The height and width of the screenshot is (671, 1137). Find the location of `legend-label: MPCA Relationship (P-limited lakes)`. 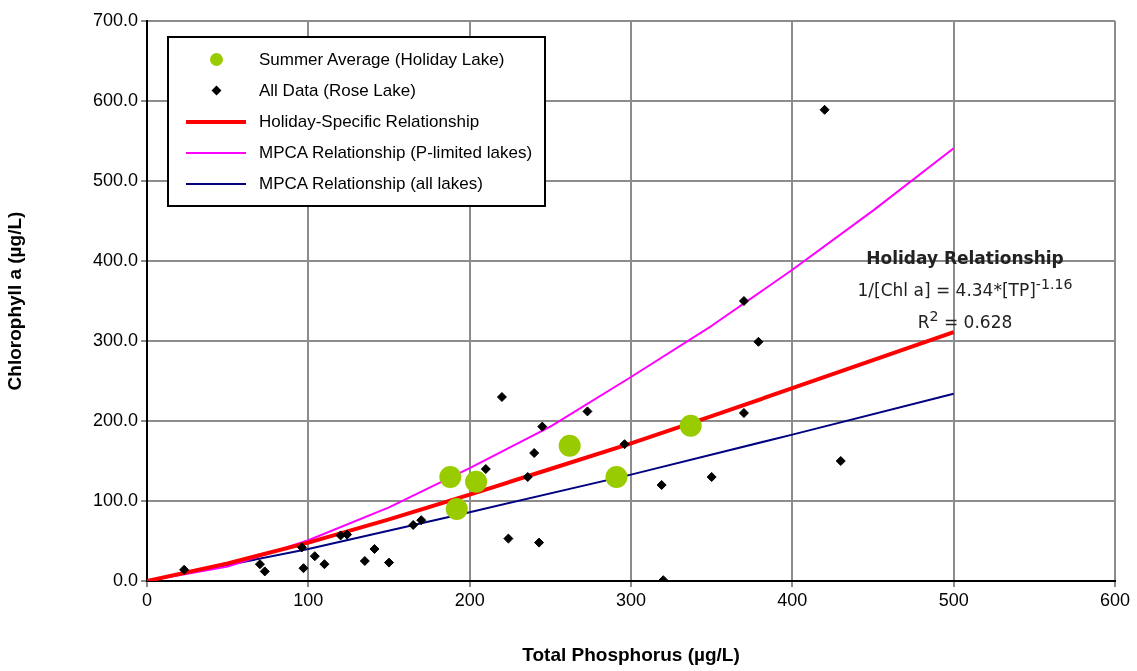

legend-label: MPCA Relationship (P-limited lakes) is located at coordinates (396, 153).